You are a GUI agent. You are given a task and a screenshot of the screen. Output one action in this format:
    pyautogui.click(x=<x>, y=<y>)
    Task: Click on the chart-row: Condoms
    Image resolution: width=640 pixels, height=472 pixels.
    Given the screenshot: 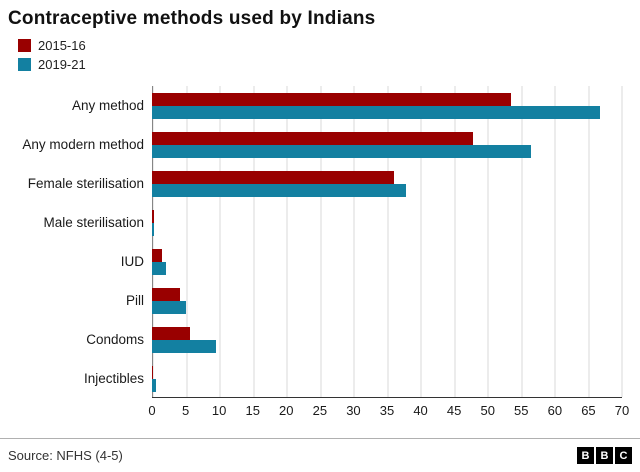 What is the action you would take?
    pyautogui.click(x=311, y=339)
    